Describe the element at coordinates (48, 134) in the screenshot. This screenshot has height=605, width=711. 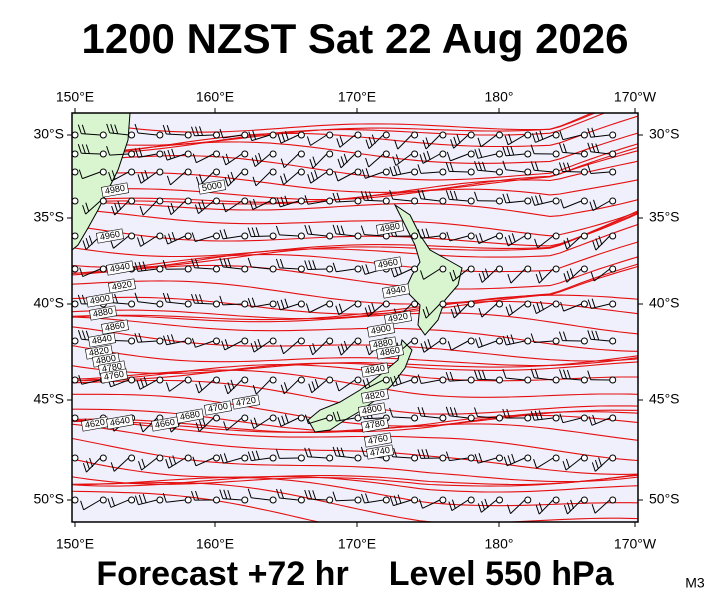
I see `lat-label-left: 30°S` at that location.